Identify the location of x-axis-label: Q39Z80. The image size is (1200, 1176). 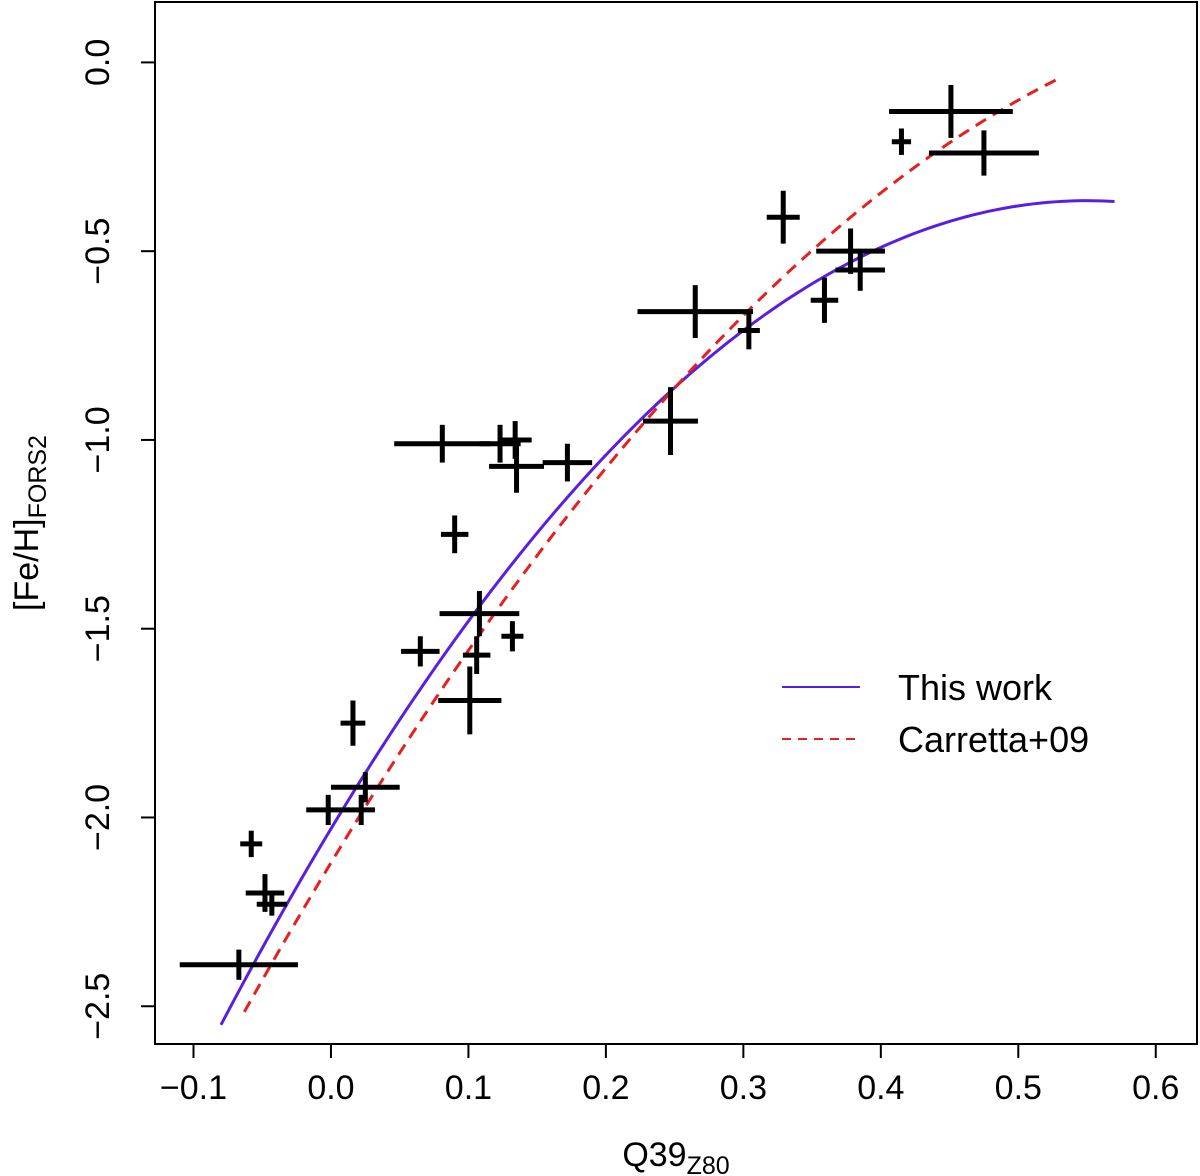
(675, 1156).